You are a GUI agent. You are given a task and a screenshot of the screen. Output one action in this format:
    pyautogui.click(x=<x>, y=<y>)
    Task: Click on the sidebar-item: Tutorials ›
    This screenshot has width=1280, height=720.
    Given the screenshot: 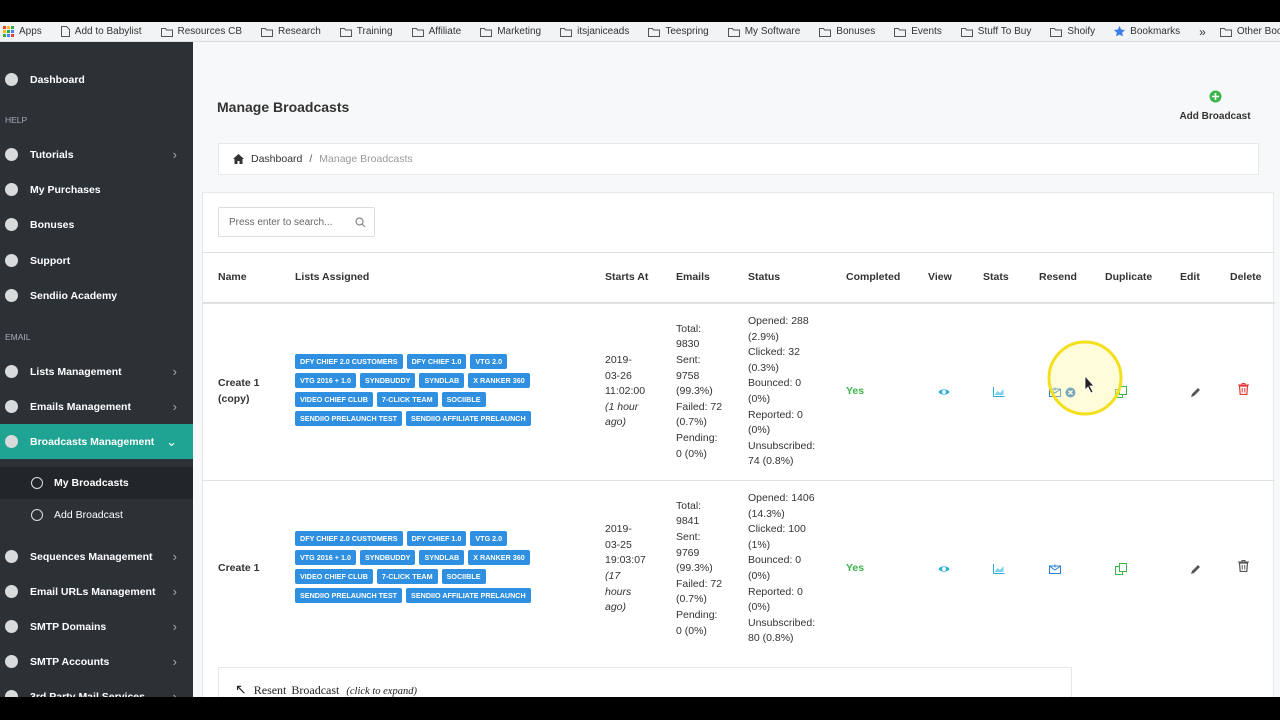 What is the action you would take?
    pyautogui.click(x=96, y=154)
    